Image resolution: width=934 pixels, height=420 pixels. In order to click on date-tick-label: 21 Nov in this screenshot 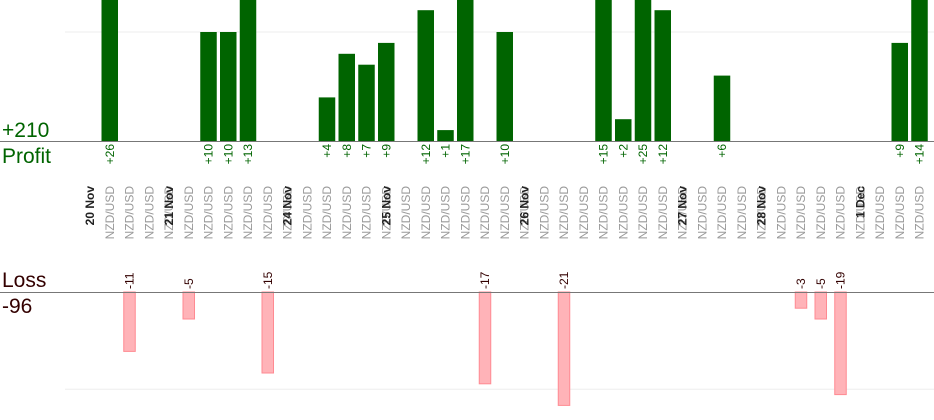, I will do `click(169, 206)`.